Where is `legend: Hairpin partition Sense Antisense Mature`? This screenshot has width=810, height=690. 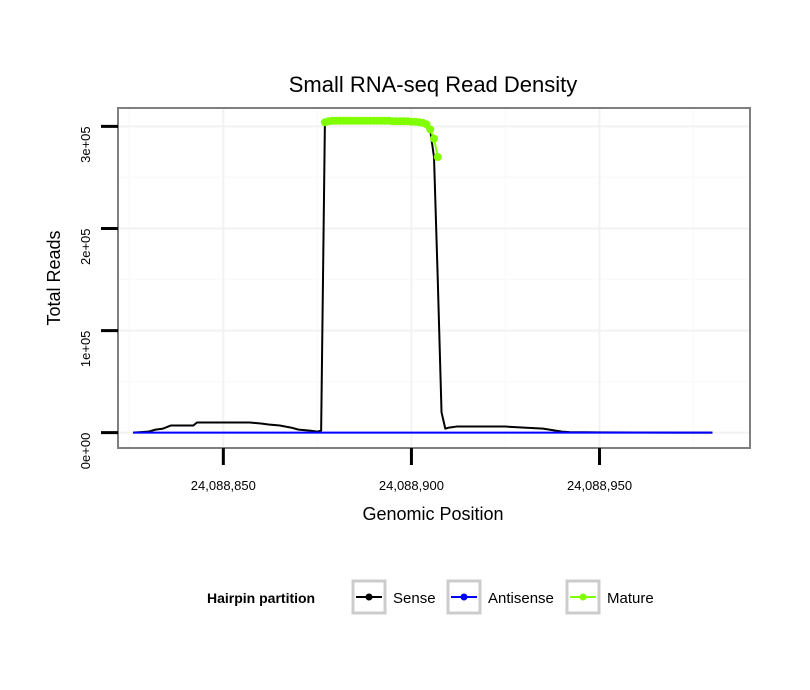 legend: Hairpin partition Sense Antisense Mature is located at coordinates (430, 597).